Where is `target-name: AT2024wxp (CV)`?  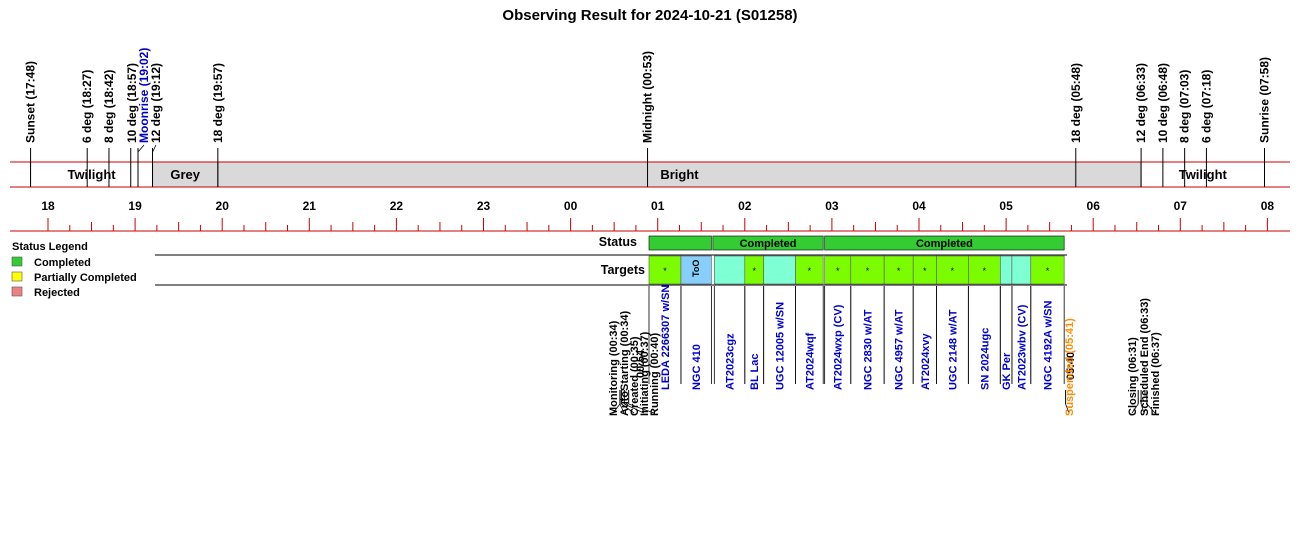
target-name: AT2024wxp (CV) is located at coordinates (839, 347).